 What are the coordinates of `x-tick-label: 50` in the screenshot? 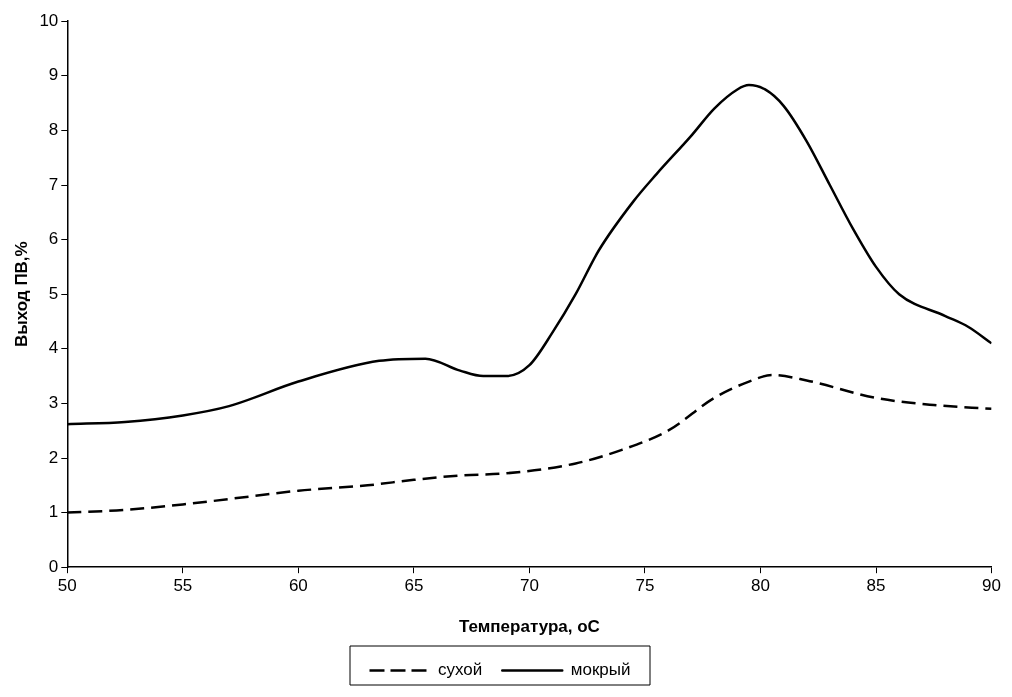 It's located at (67, 586).